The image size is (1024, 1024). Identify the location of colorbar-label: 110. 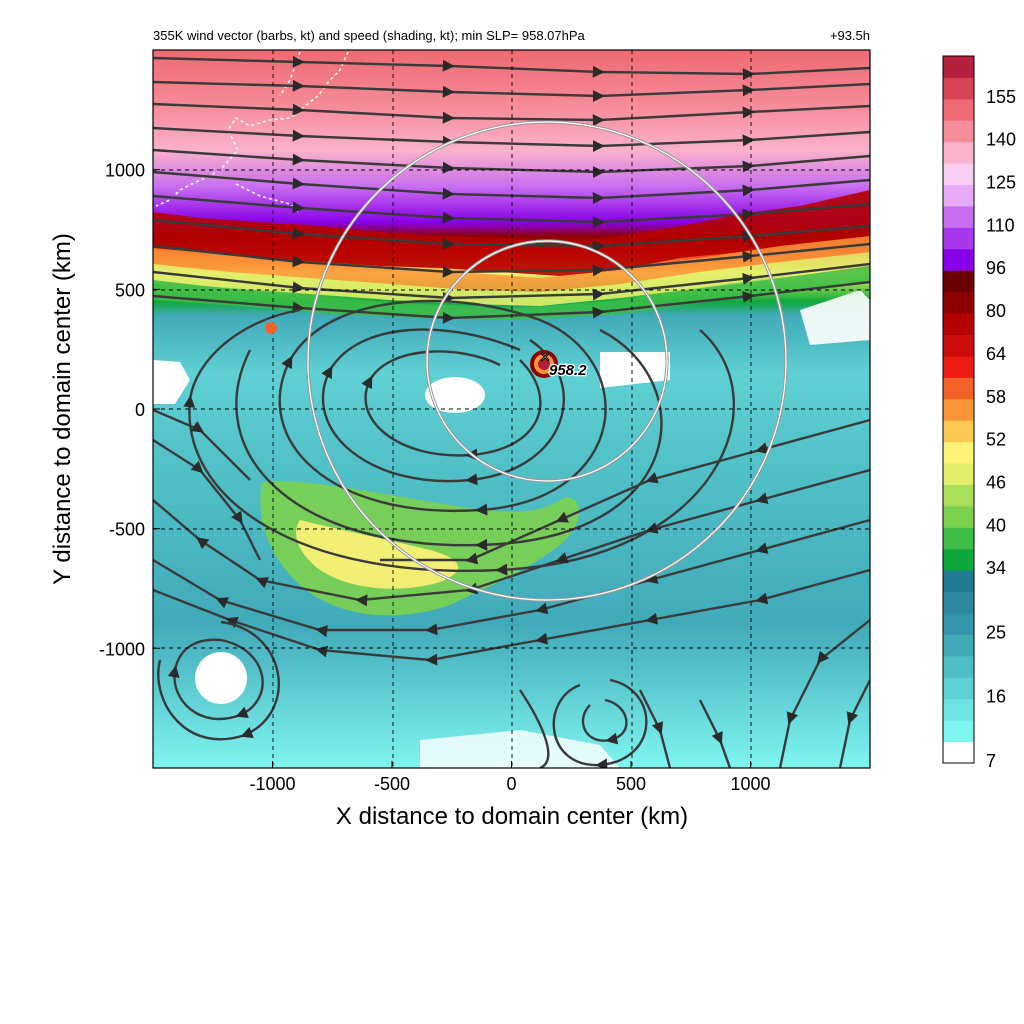
(1000, 225).